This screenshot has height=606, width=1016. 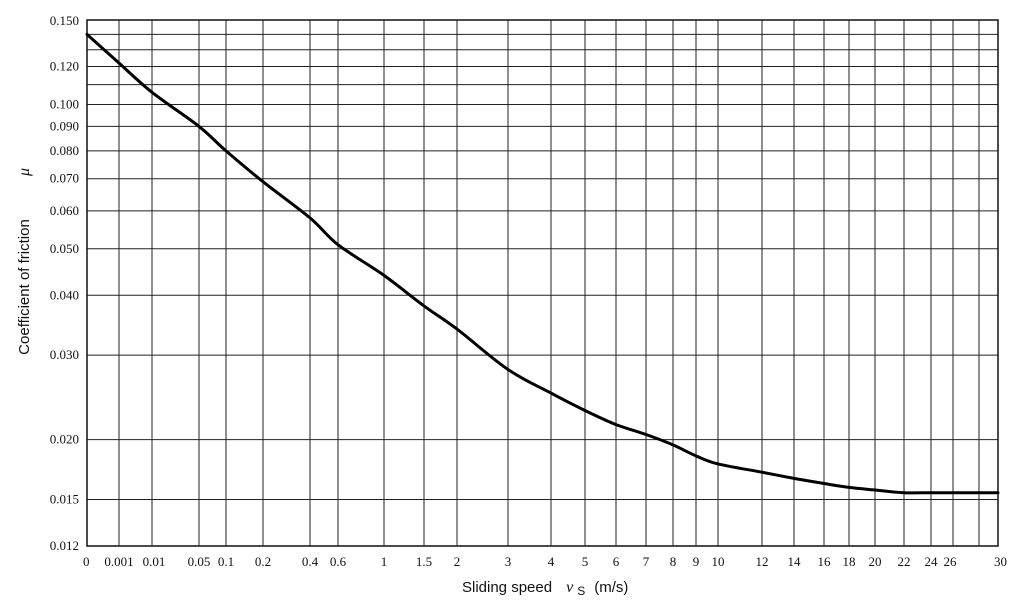 I want to click on y-tick-label: 0.015, so click(x=64, y=499).